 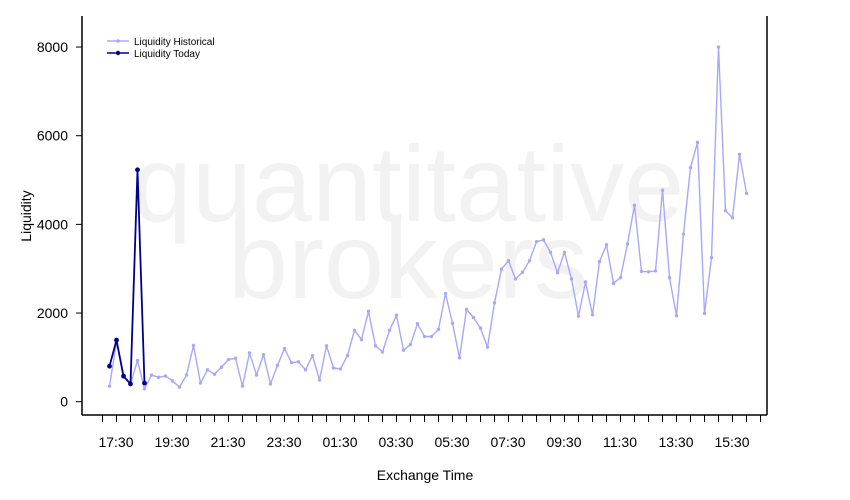 I want to click on y-axis: 0 2000 4000 6000 8000, so click(x=59, y=224).